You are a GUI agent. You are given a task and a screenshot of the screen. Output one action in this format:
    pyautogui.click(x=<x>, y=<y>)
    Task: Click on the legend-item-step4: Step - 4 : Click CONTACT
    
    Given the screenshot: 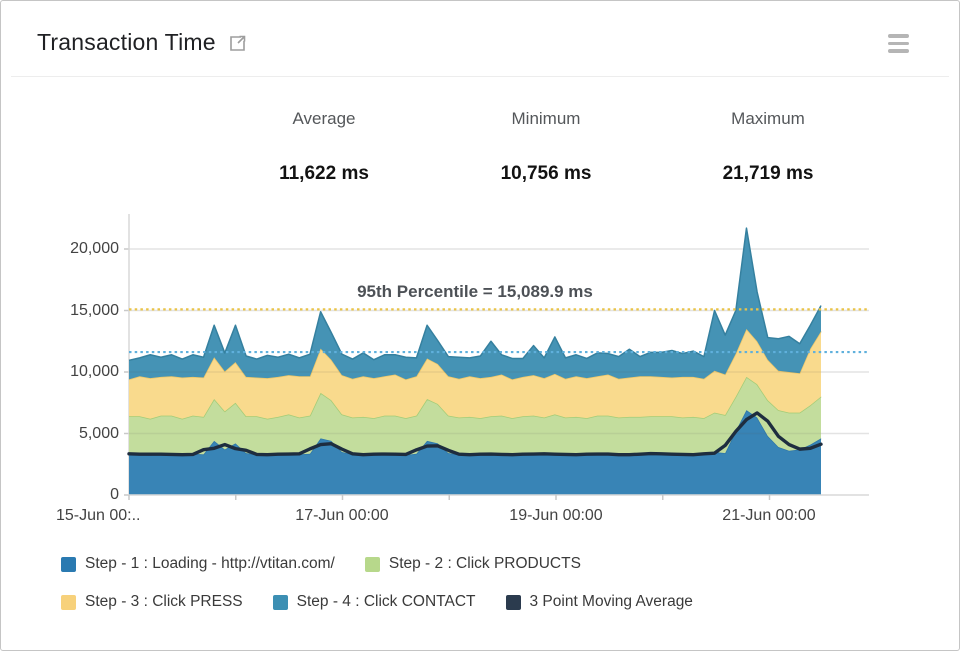 What is the action you would take?
    pyautogui.click(x=374, y=602)
    